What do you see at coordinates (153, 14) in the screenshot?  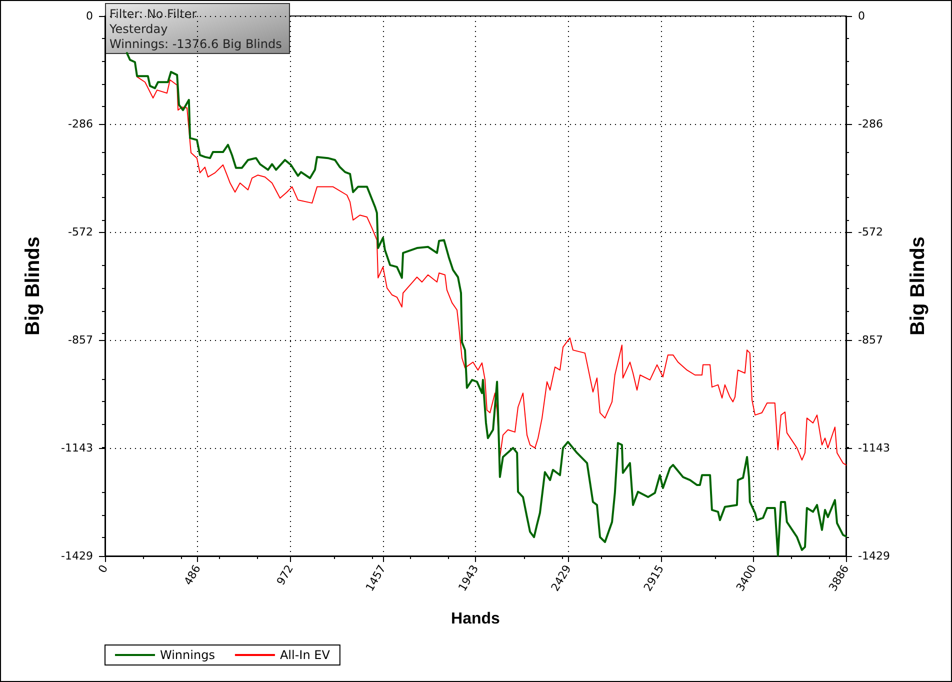 I see `annotation: Filter: No Filter` at bounding box center [153, 14].